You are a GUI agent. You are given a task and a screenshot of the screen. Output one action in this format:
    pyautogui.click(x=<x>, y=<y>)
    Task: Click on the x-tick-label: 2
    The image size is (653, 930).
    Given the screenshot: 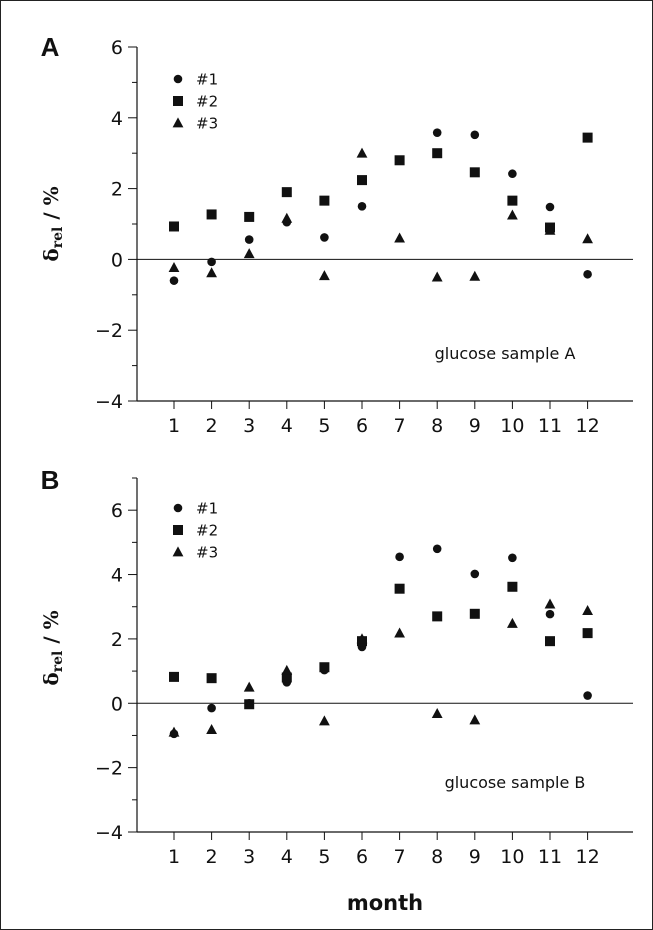 What is the action you would take?
    pyautogui.click(x=212, y=857)
    